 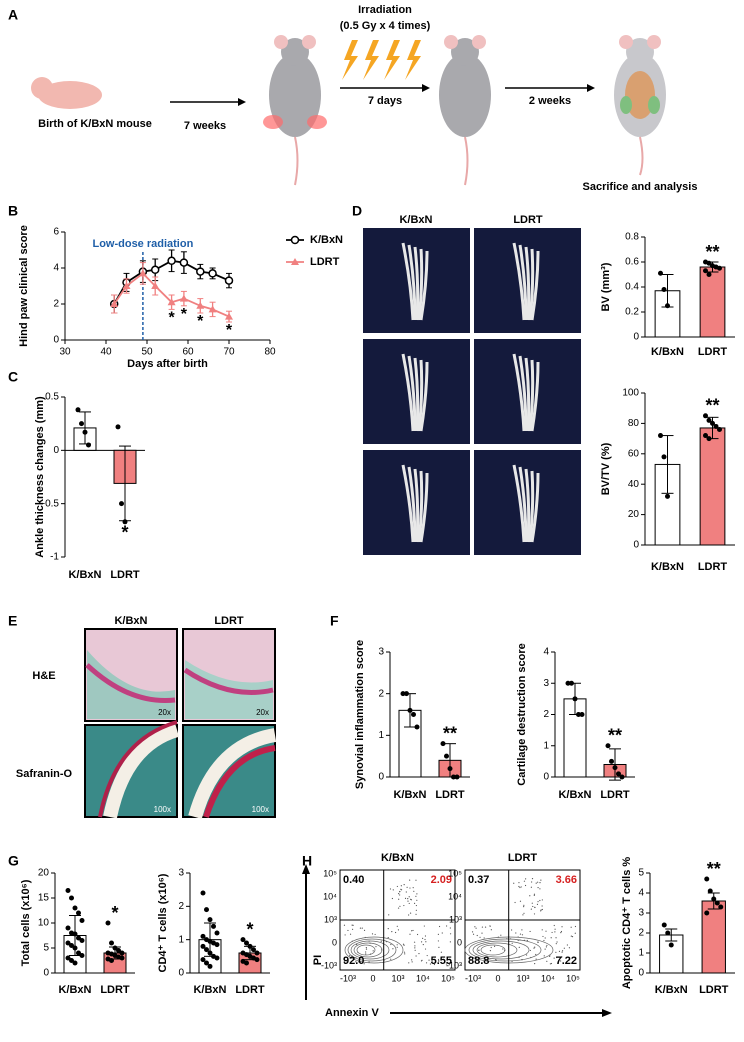 What do you see at coordinates (634, 484) in the screenshot?
I see `y-tick-label: 40` at bounding box center [634, 484].